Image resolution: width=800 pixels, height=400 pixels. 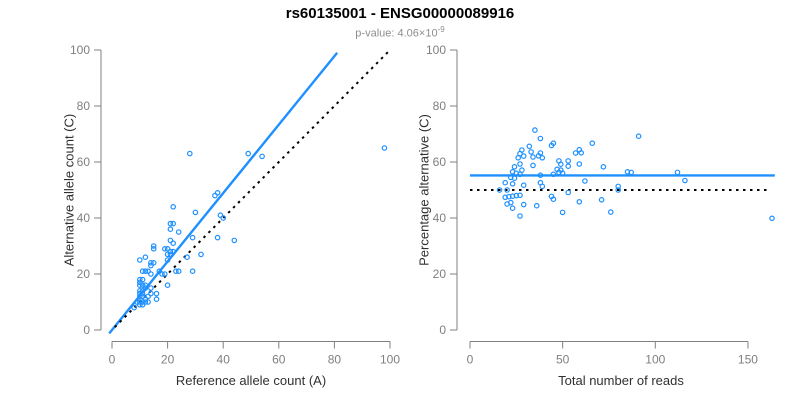 I want to click on left-x-axis-title: Reference allele count (A), so click(x=251, y=380).